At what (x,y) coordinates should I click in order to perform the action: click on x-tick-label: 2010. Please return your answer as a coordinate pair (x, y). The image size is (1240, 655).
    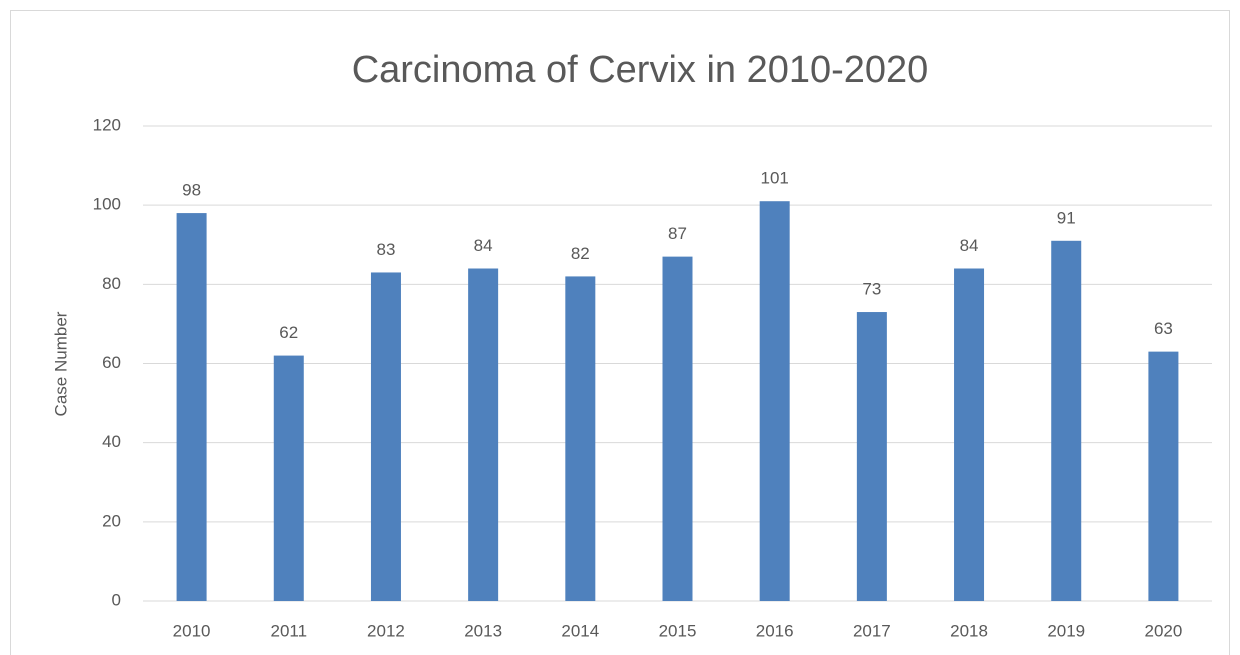
    Looking at the image, I should click on (192, 630).